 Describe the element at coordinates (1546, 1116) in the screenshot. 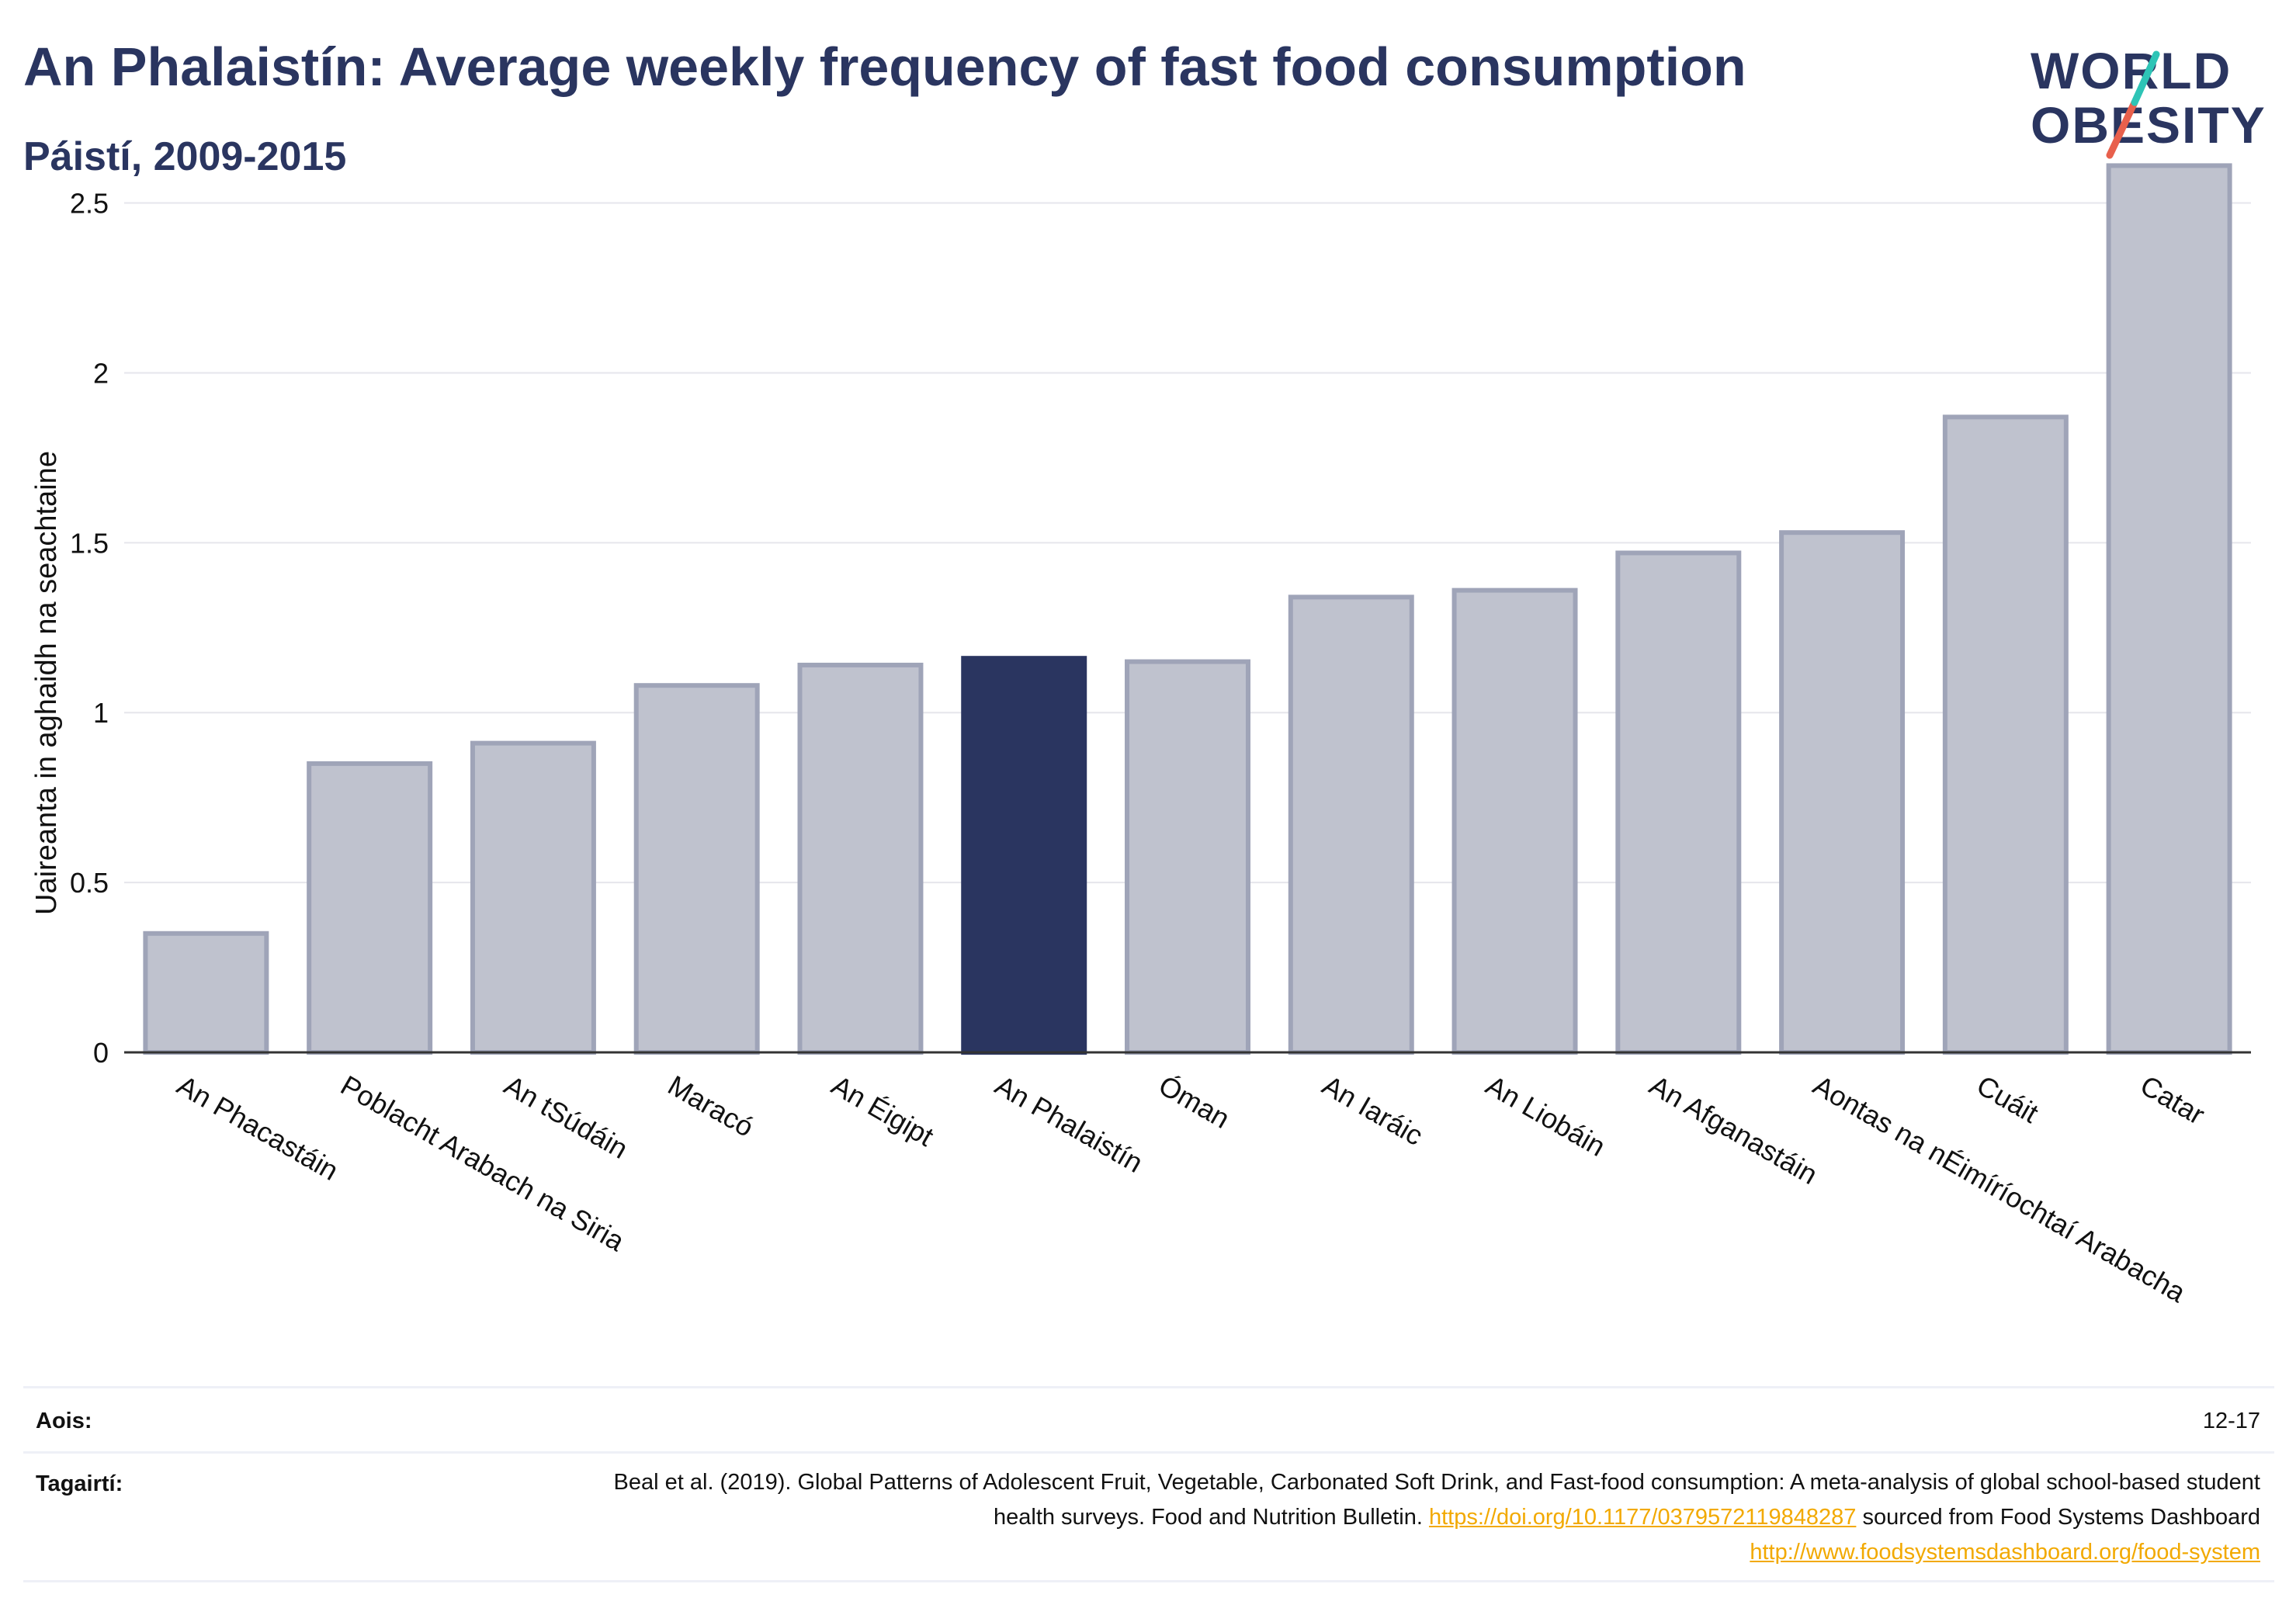

I see `x-tick-label: An Liobáin` at that location.